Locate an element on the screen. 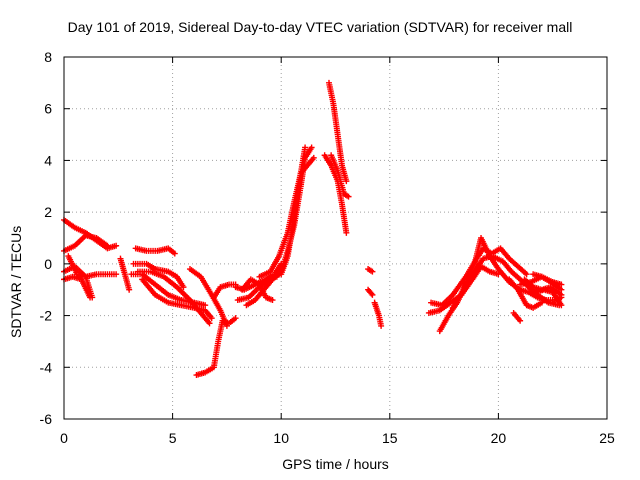 This screenshot has width=640, height=480. y-tick-label: 6 is located at coordinates (48, 109).